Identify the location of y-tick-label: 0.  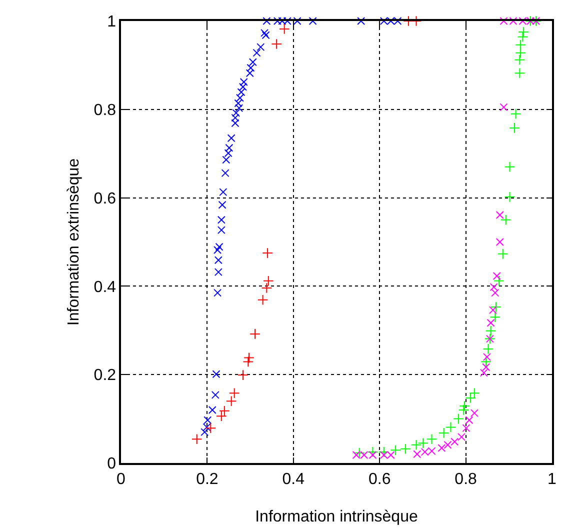
(111, 464).